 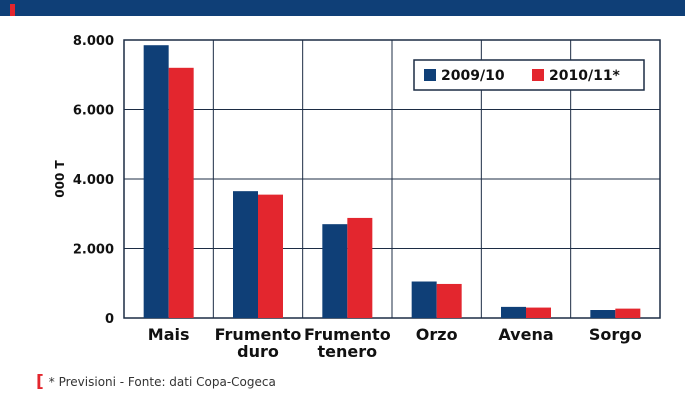 What do you see at coordinates (615, 334) in the screenshot?
I see `x-category-label: Sorgo` at bounding box center [615, 334].